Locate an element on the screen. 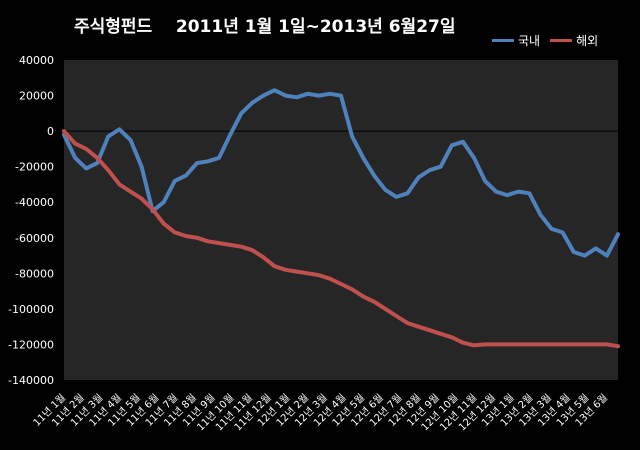 The width and height of the screenshot is (640, 450). y-tick-label: -140000 is located at coordinates (31, 380).